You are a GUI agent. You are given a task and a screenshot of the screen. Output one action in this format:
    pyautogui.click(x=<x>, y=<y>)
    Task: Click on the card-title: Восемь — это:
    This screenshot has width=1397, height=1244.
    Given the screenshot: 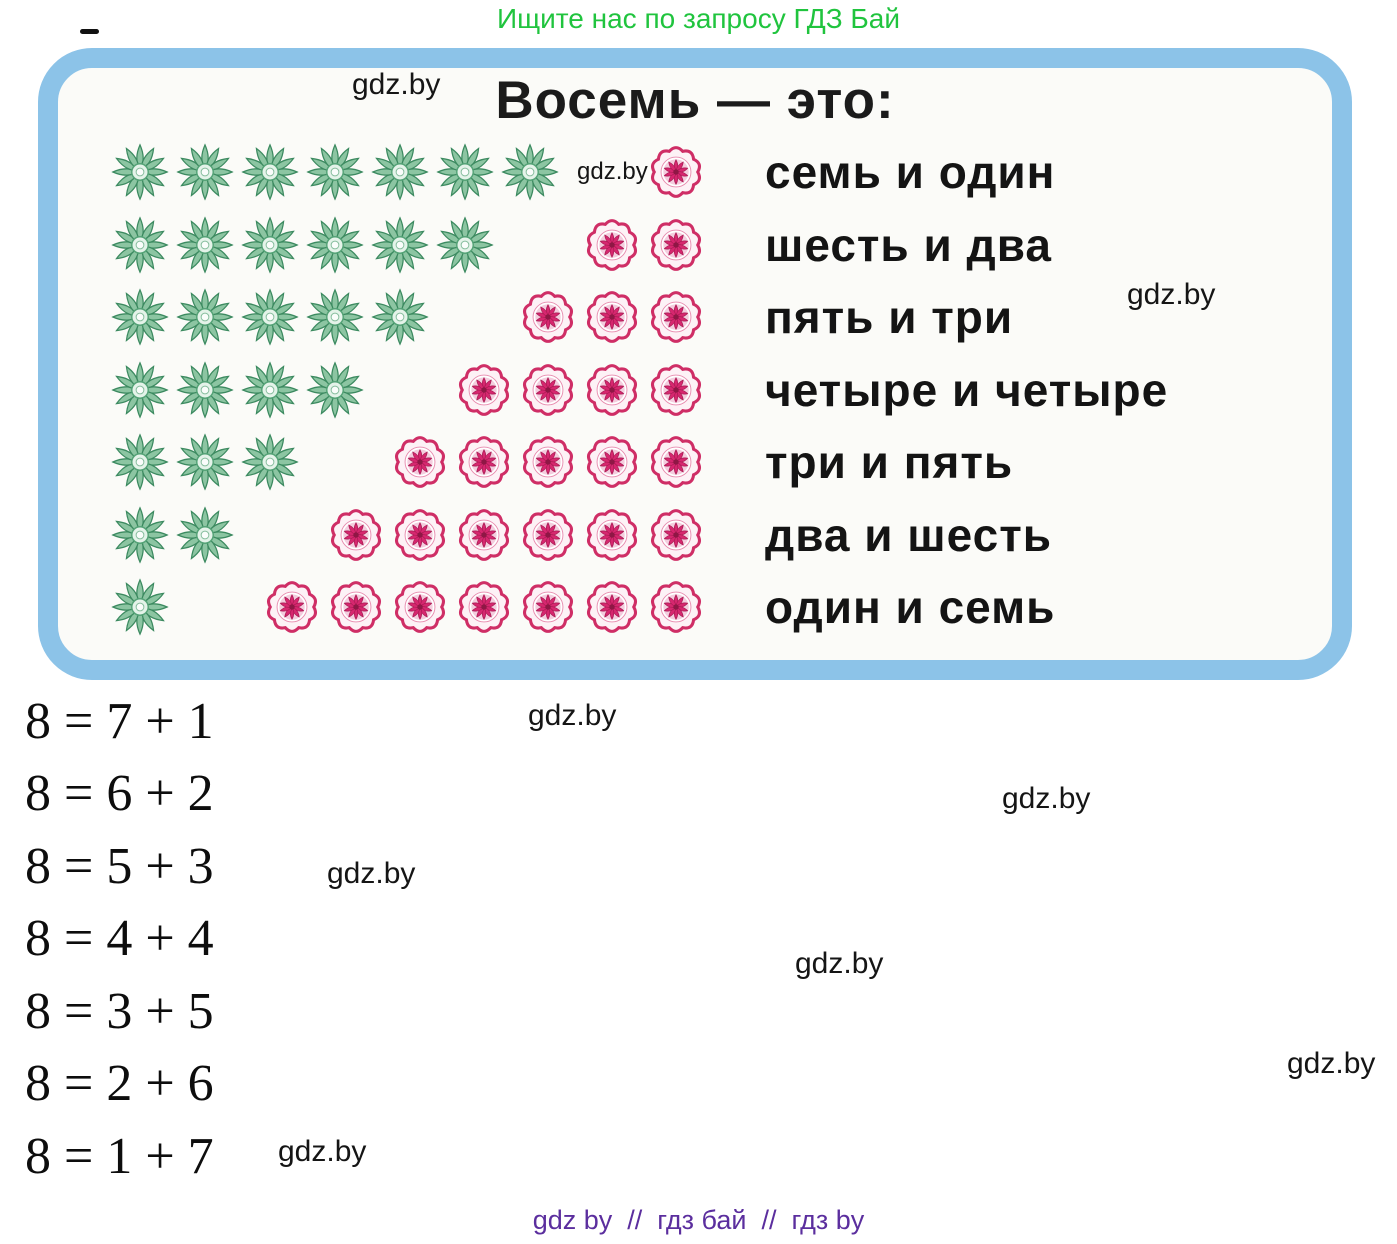 What is the action you would take?
    pyautogui.click(x=695, y=100)
    